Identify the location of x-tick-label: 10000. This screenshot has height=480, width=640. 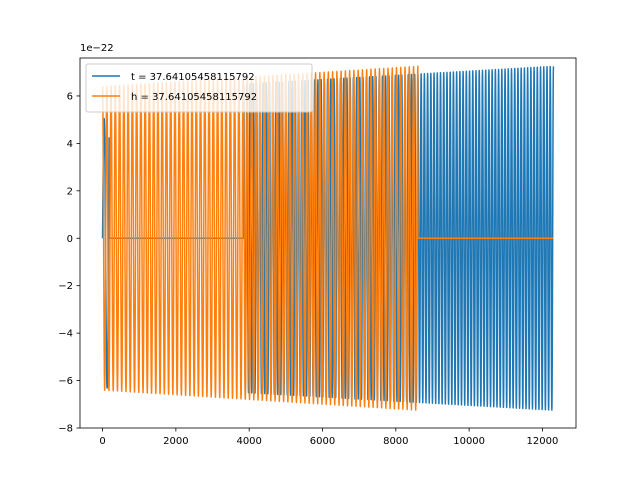
(469, 441).